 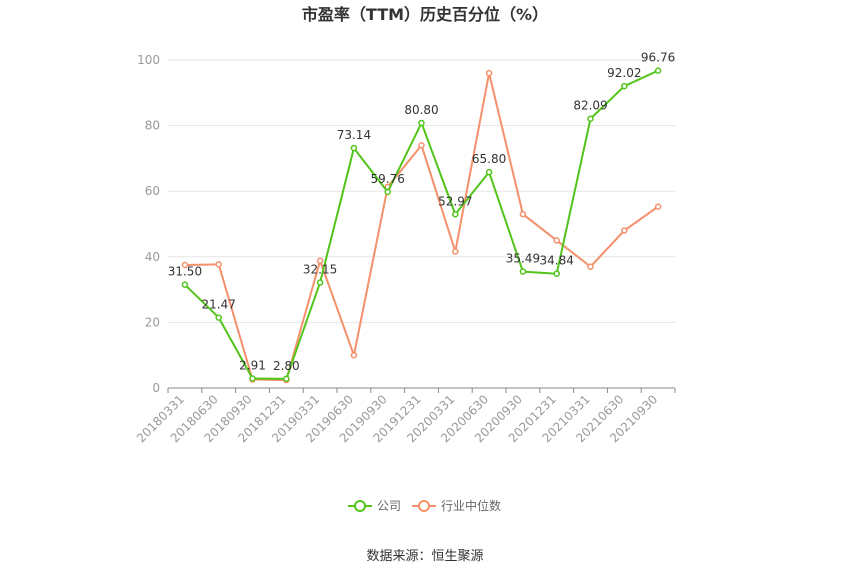 I want to click on y-tick-label: 20, so click(x=152, y=322).